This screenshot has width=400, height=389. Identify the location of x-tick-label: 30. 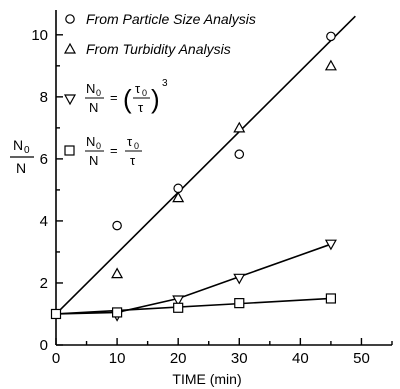
(239, 358).